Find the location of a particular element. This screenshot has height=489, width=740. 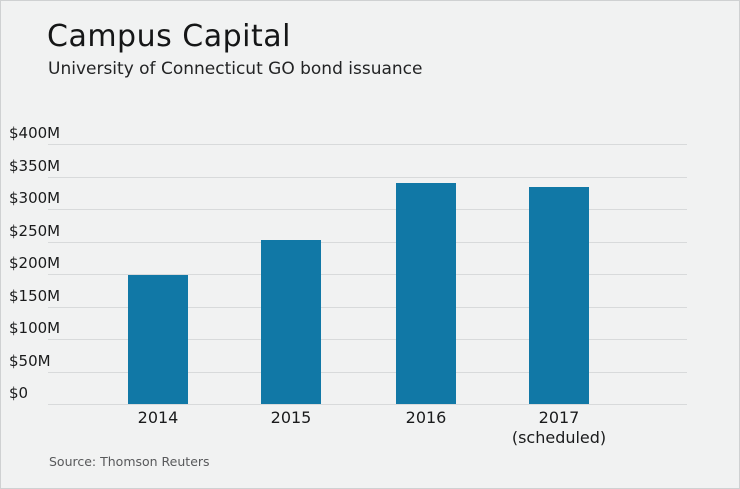

bar-2016 is located at coordinates (426, 293).